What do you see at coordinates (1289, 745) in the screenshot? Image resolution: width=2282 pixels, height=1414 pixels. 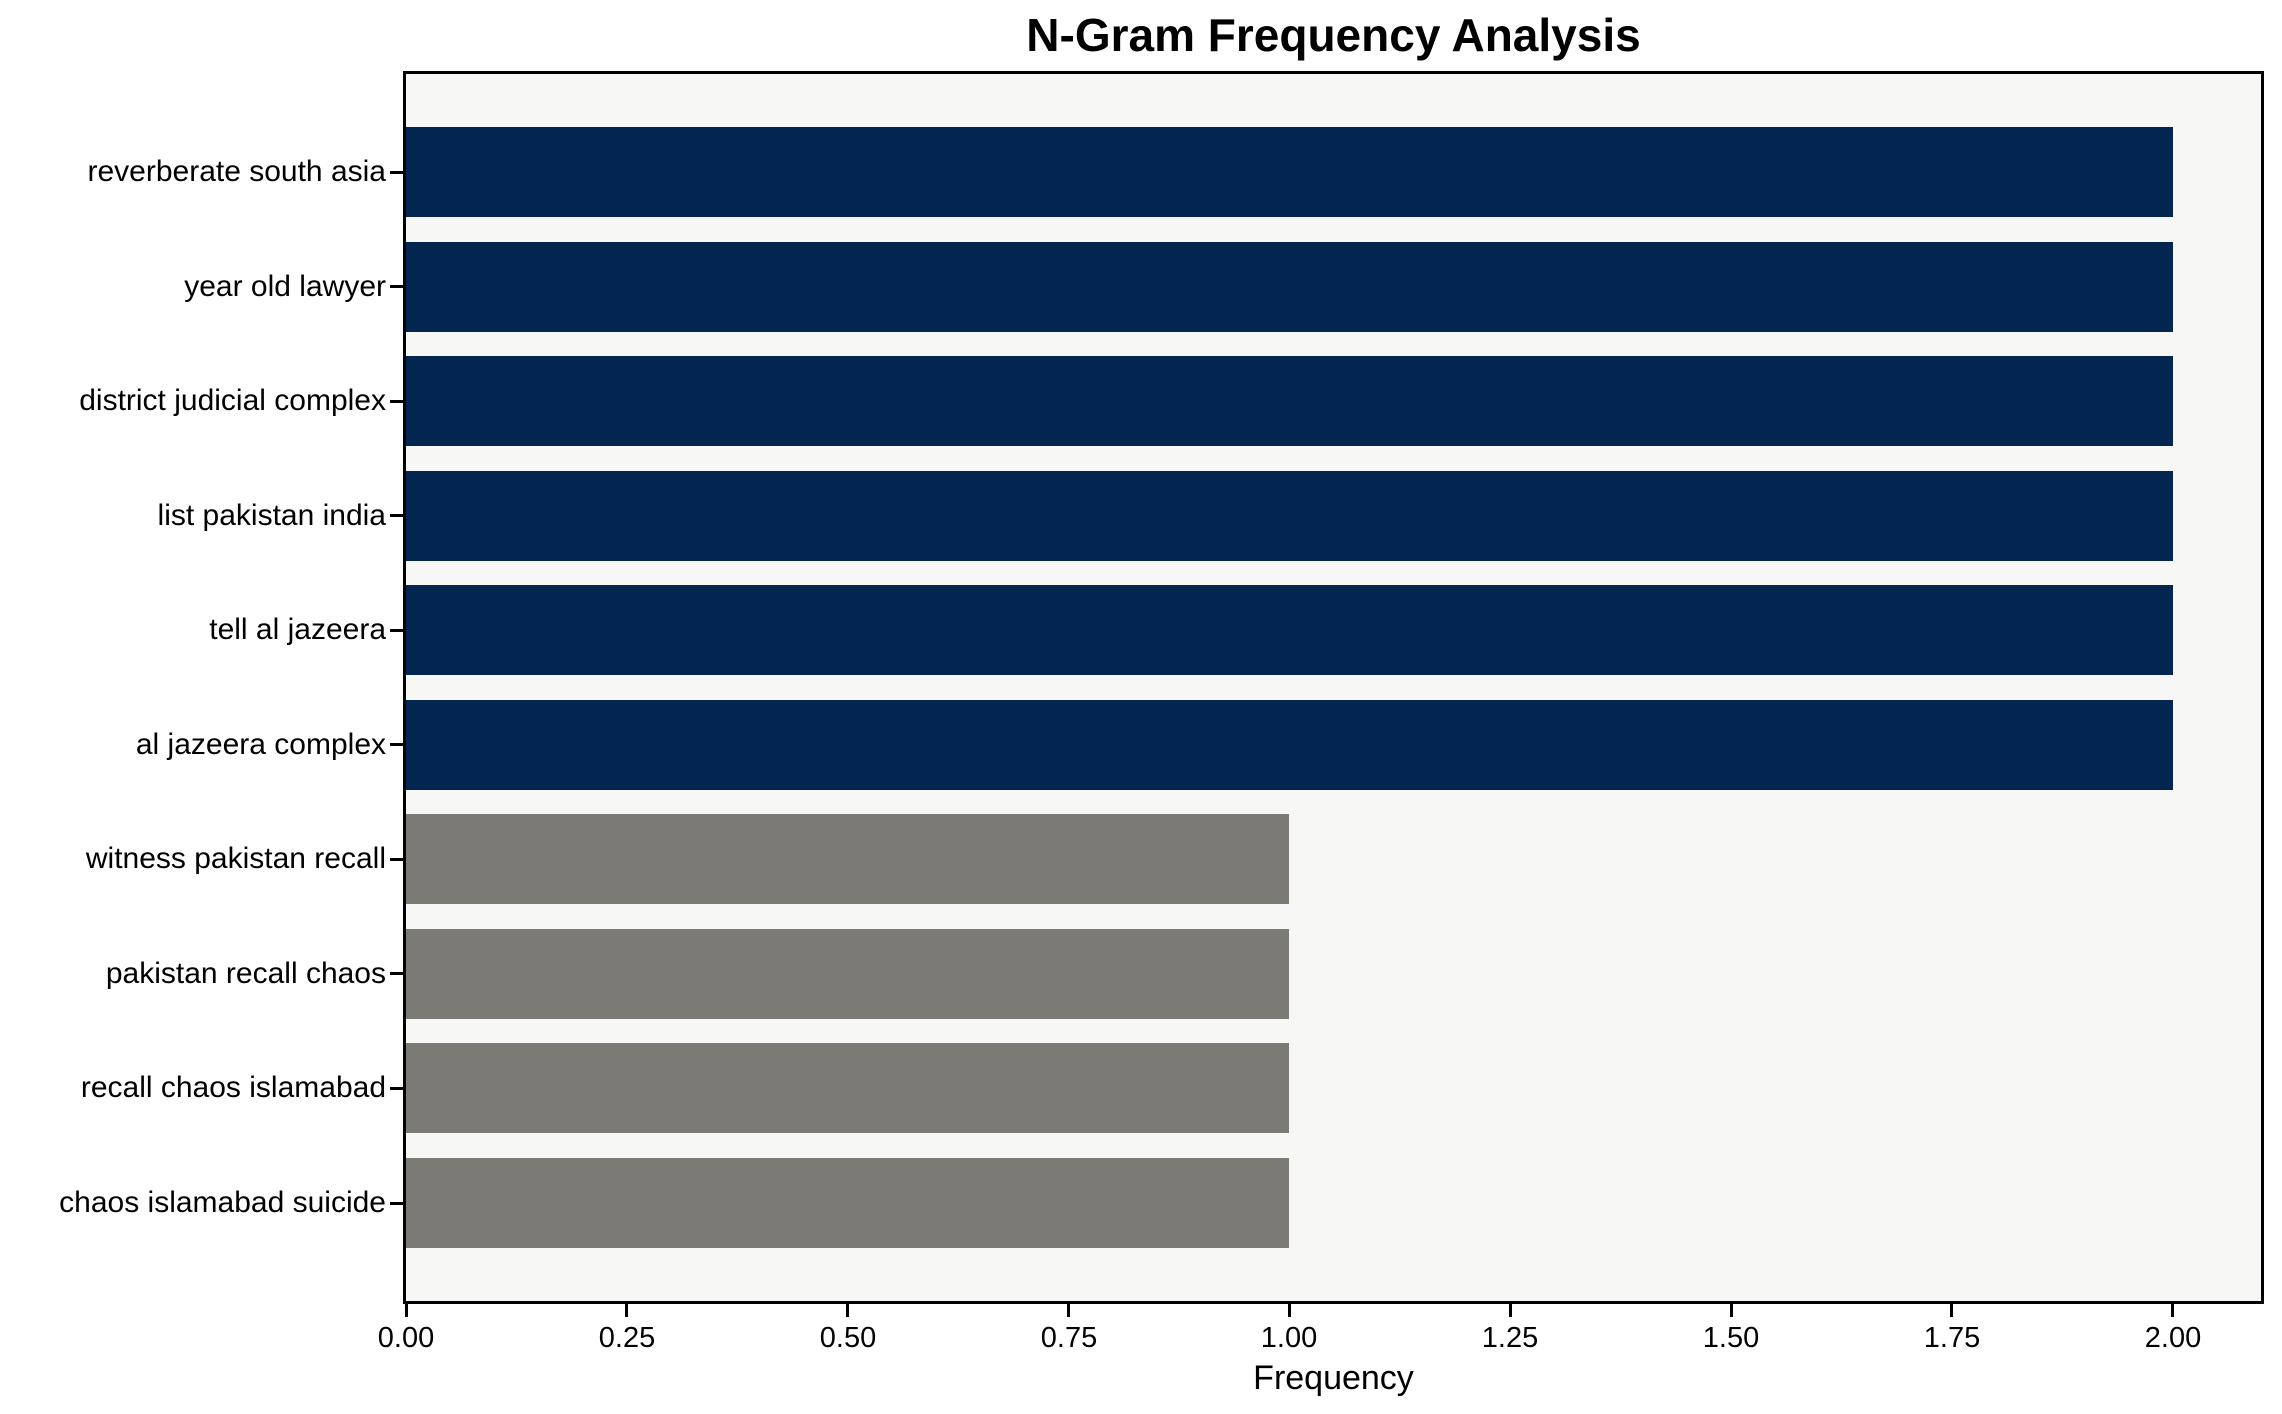 I see `bar-al-jazeera-complex` at bounding box center [1289, 745].